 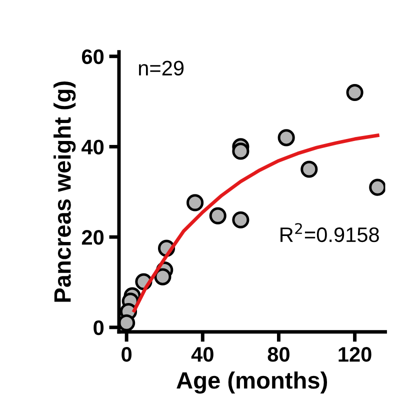 What do you see at coordinates (93, 147) in the screenshot?
I see `y-tick-label: 40` at bounding box center [93, 147].